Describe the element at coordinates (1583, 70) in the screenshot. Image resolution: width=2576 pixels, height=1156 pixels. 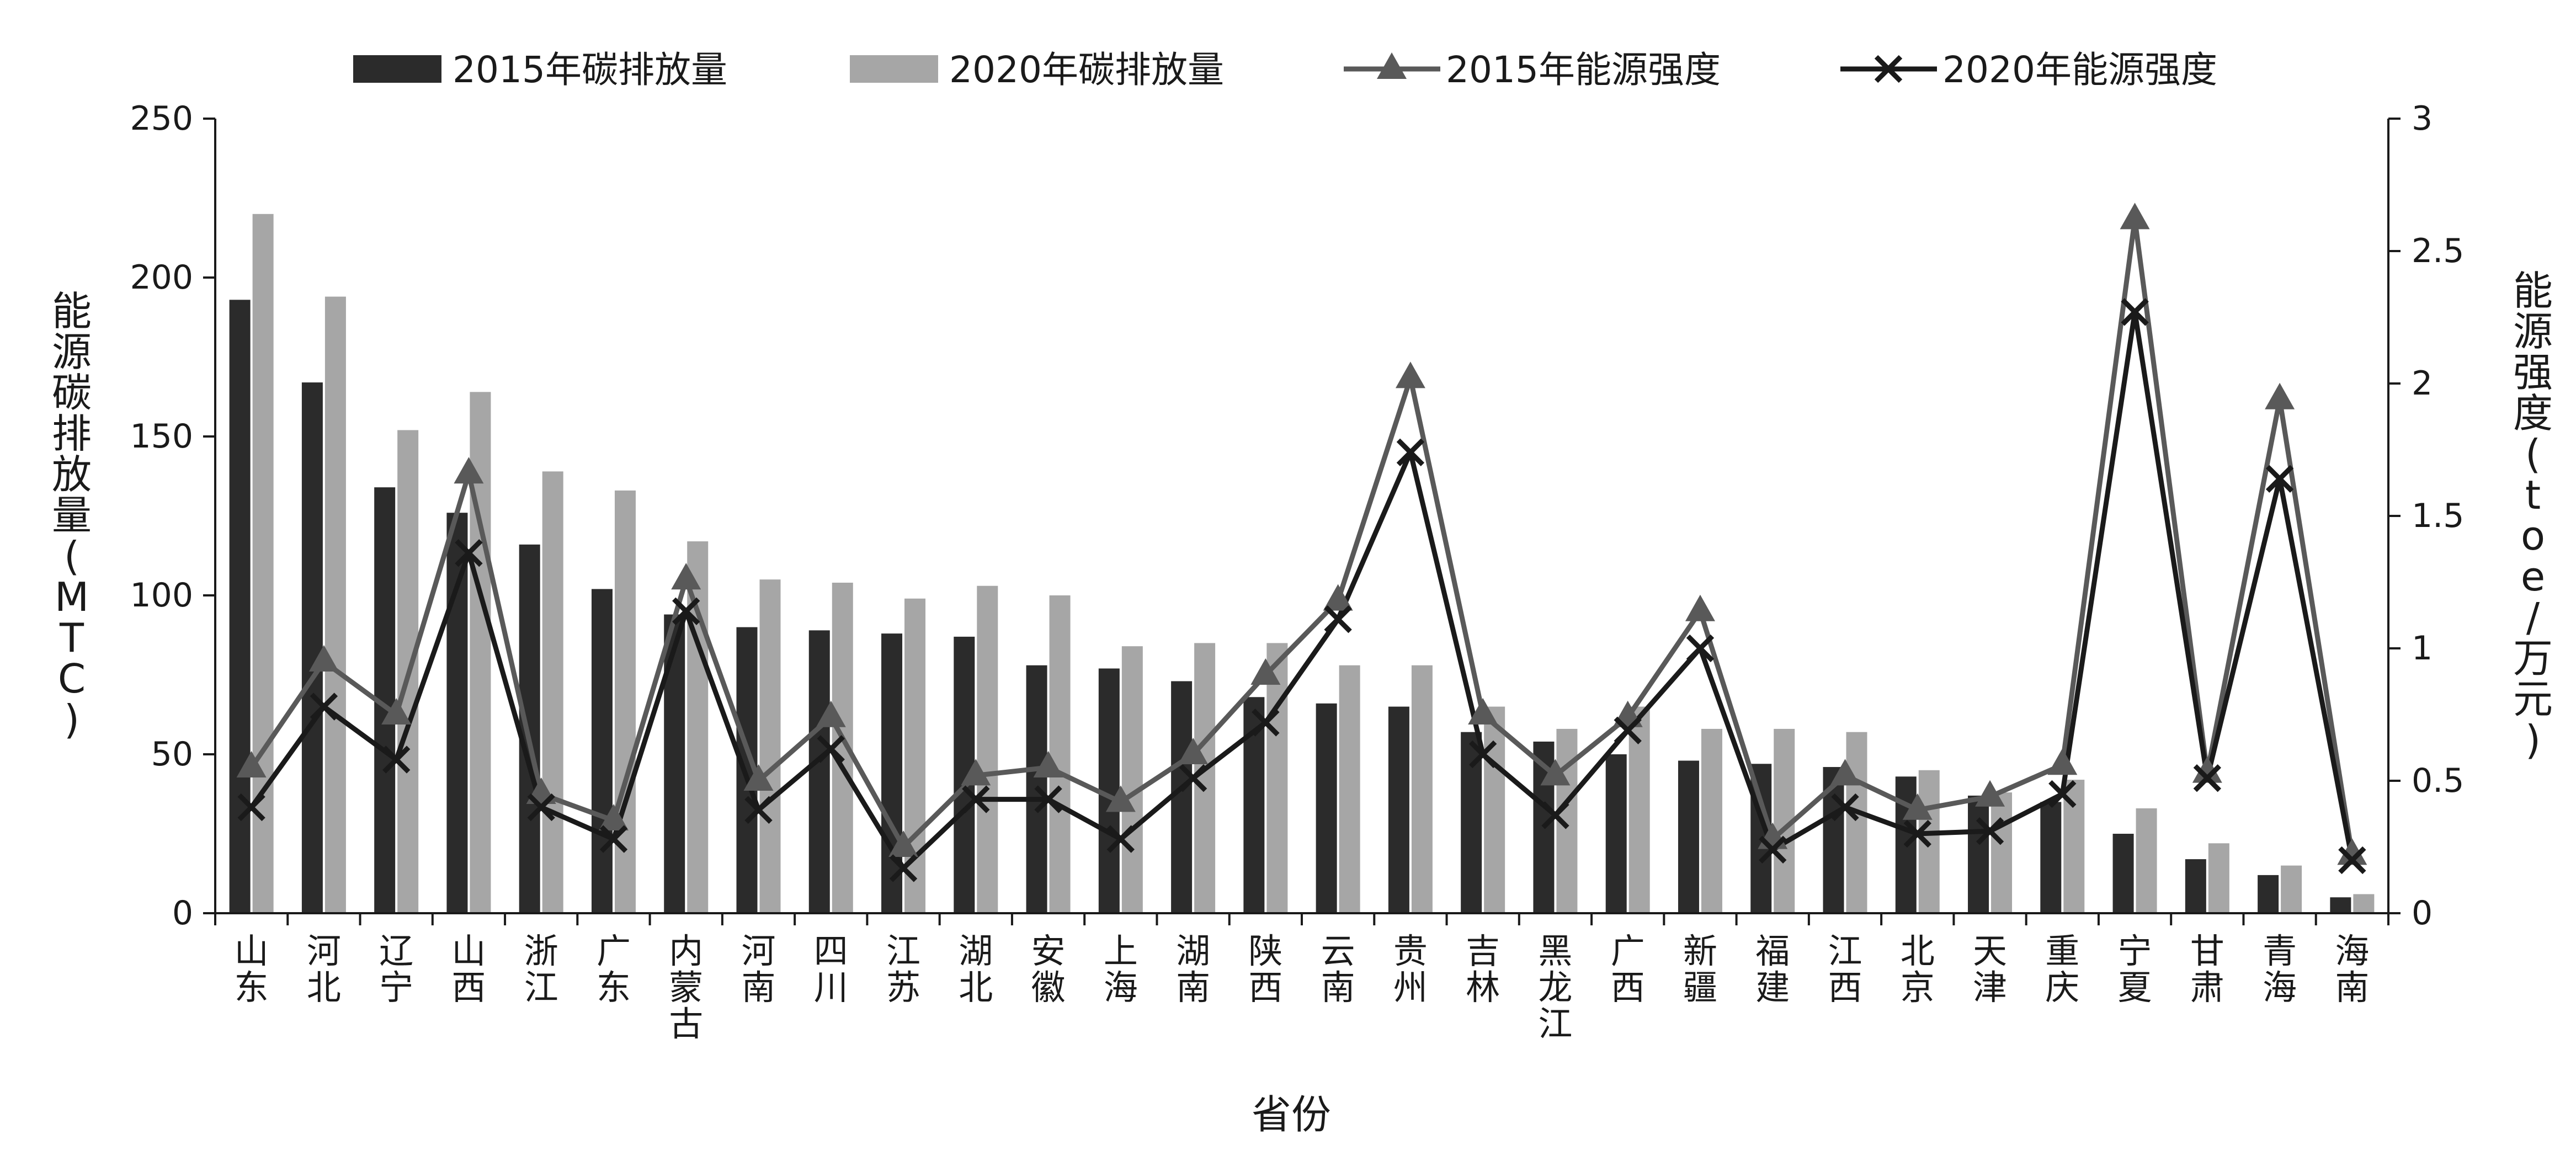
I see `legend-label: 2015年能源强度` at that location.